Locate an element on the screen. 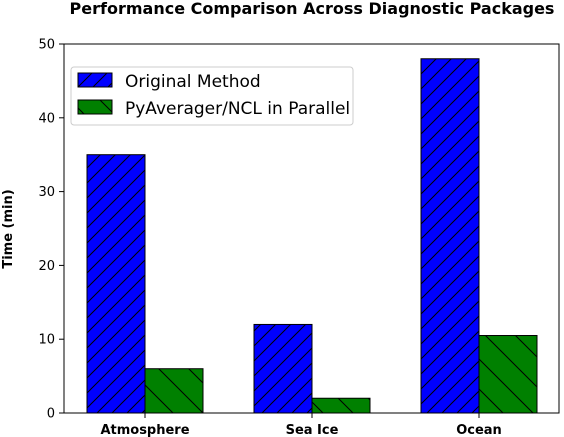 The height and width of the screenshot is (437, 564). legend-box is located at coordinates (212, 96).